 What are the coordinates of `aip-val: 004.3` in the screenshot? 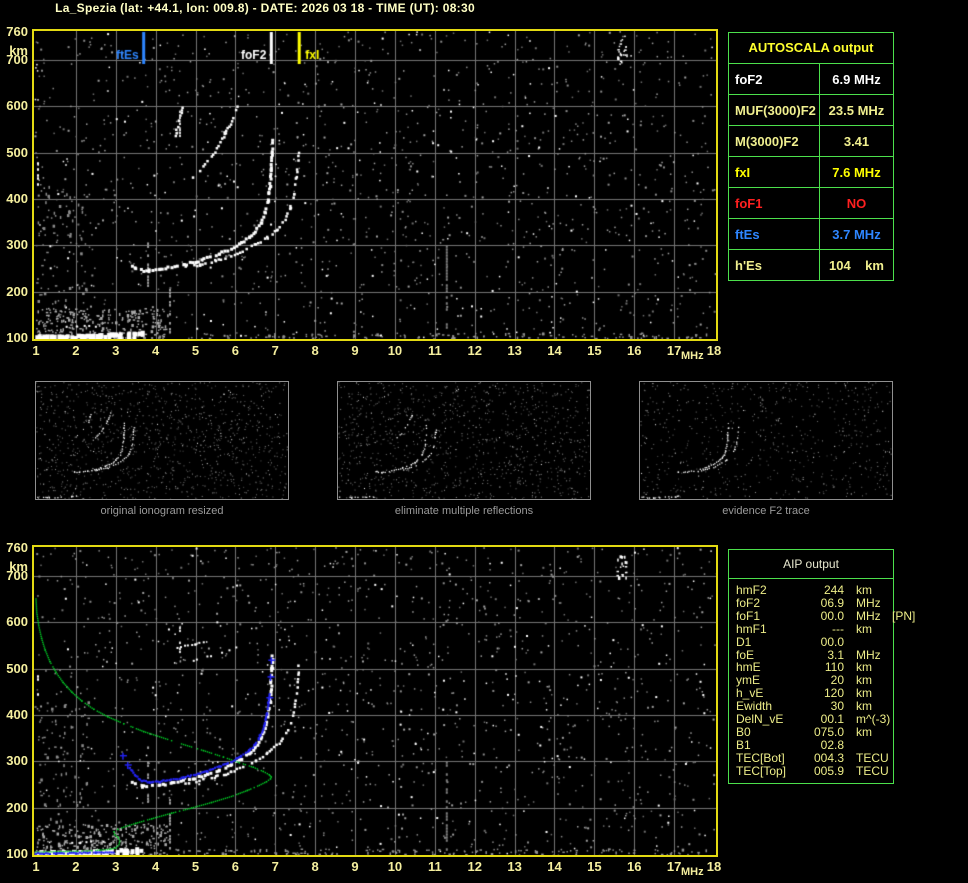 It's located at (828, 757).